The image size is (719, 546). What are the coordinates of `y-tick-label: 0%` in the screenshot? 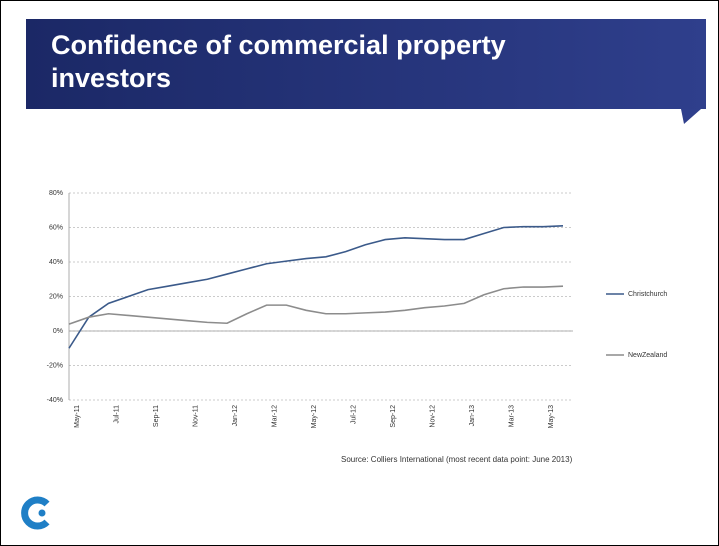 It's located at (58, 331).